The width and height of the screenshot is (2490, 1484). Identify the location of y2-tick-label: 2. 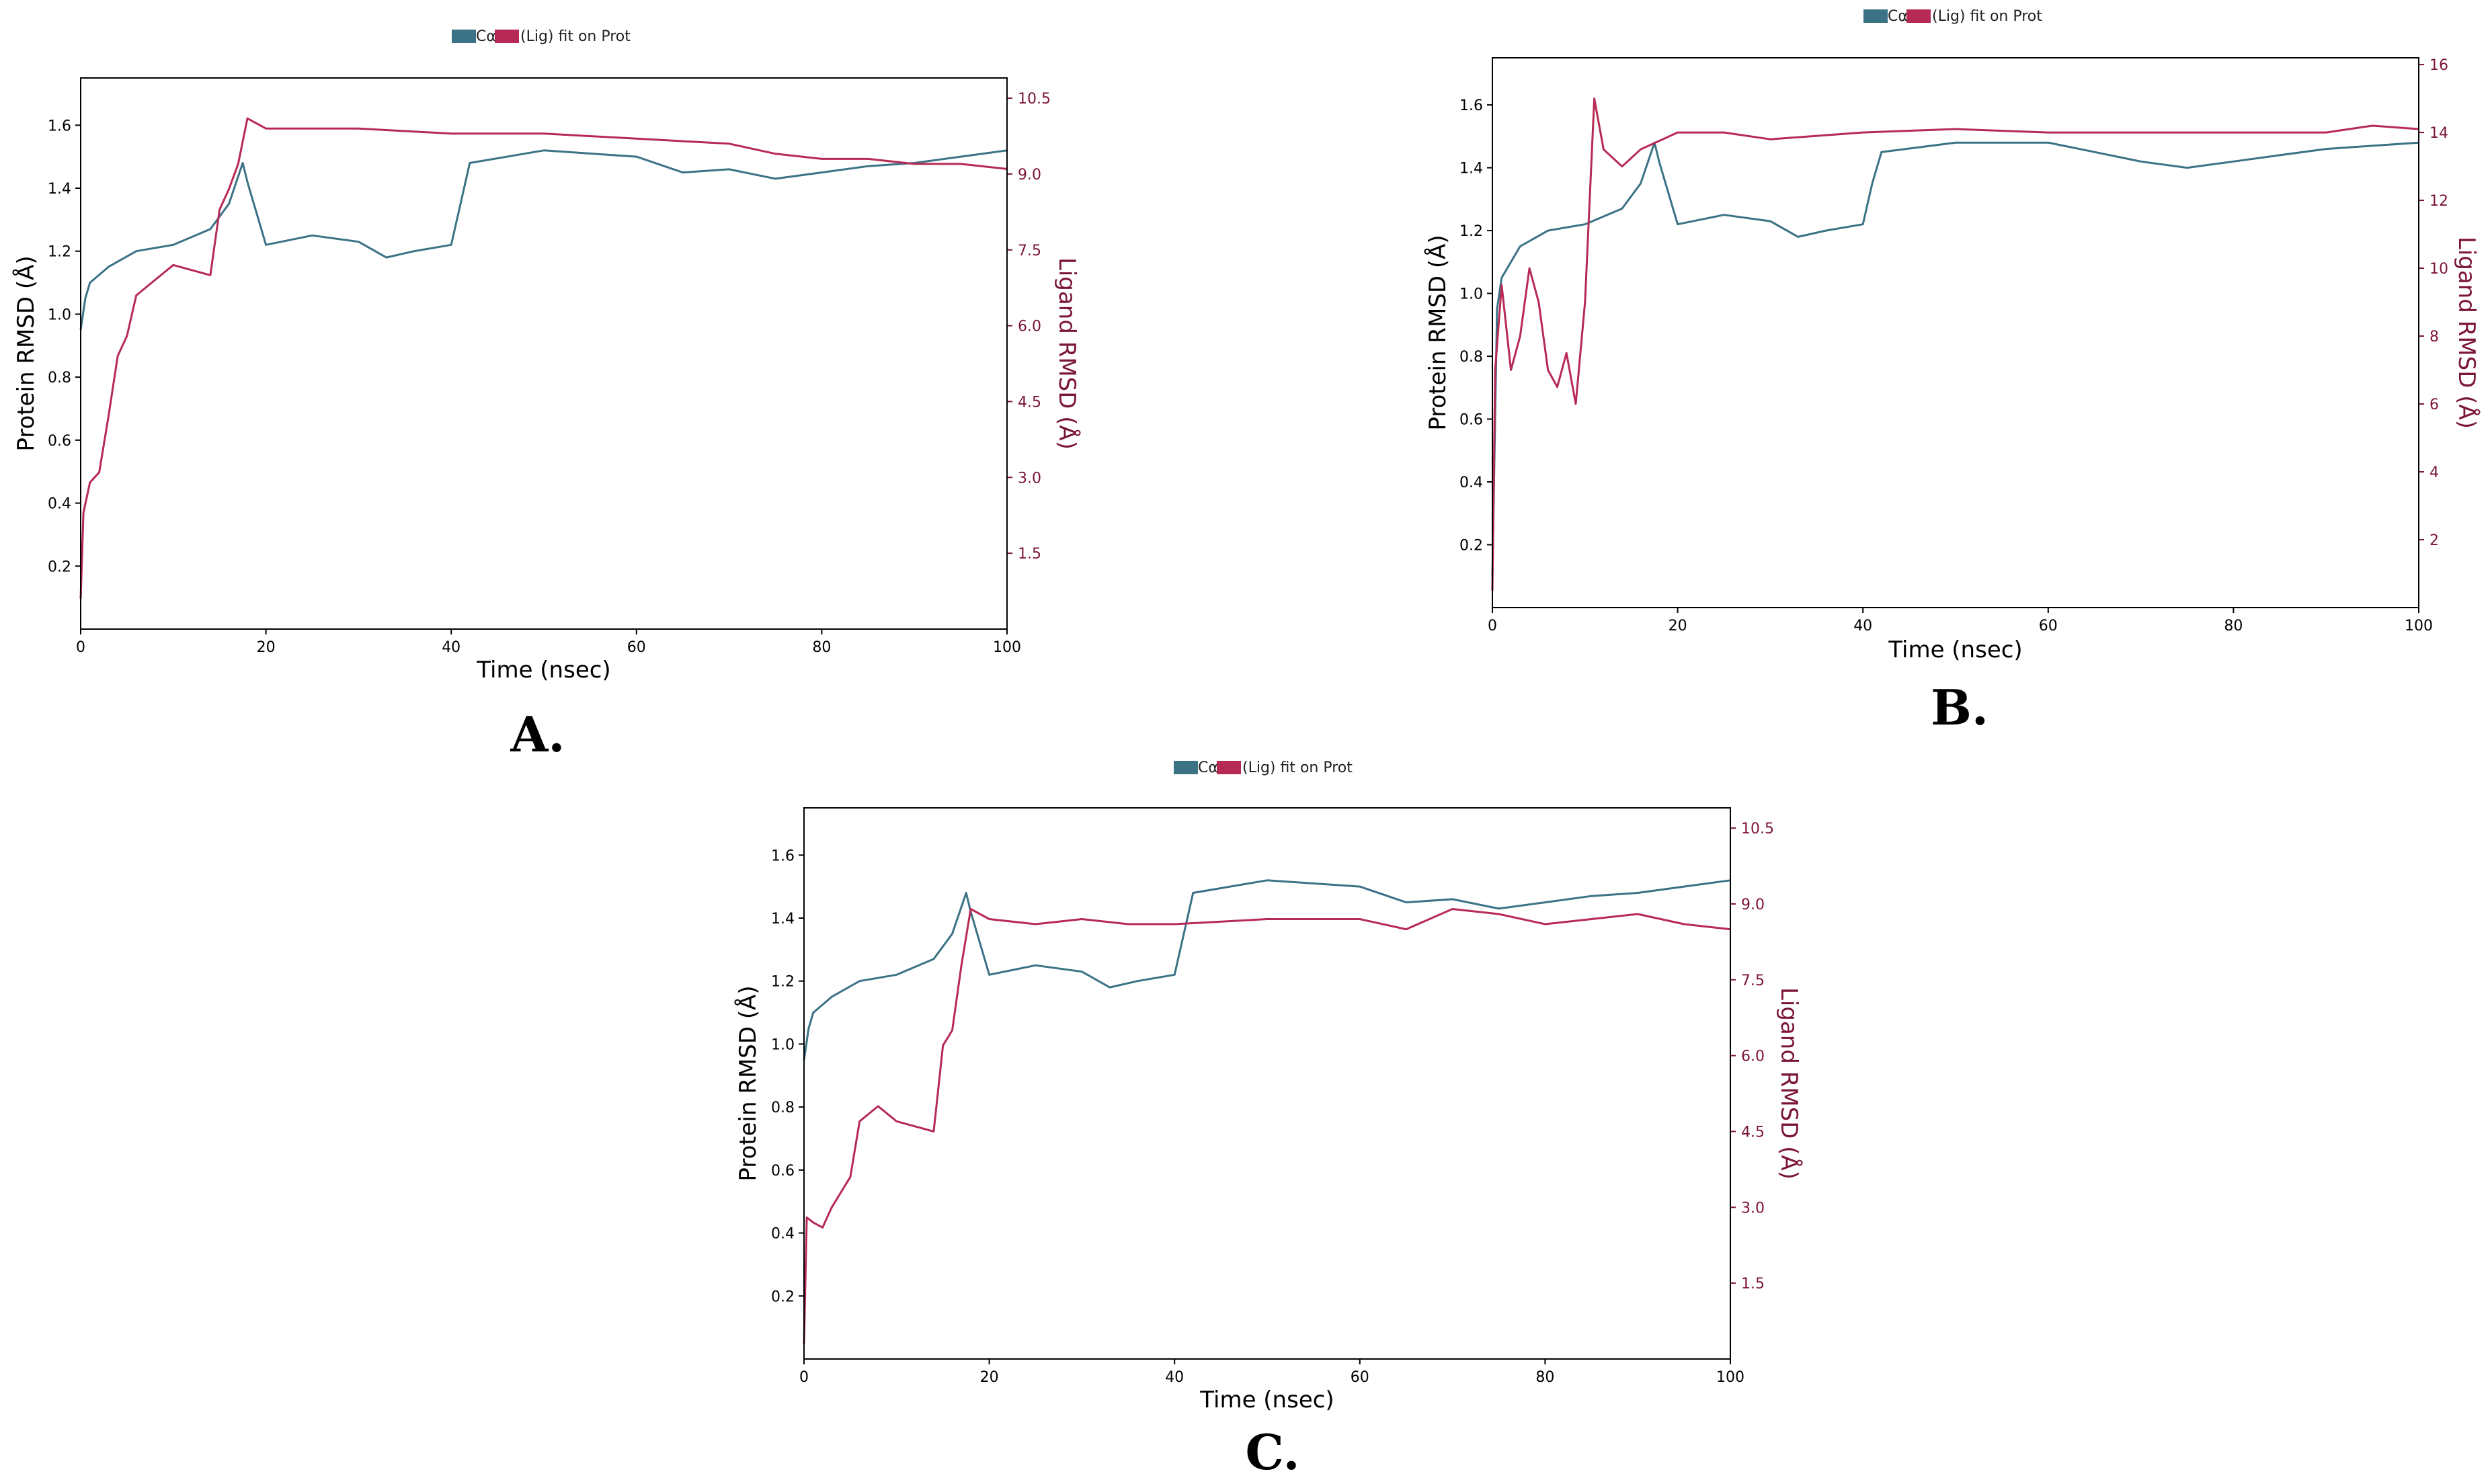
(2434, 540).